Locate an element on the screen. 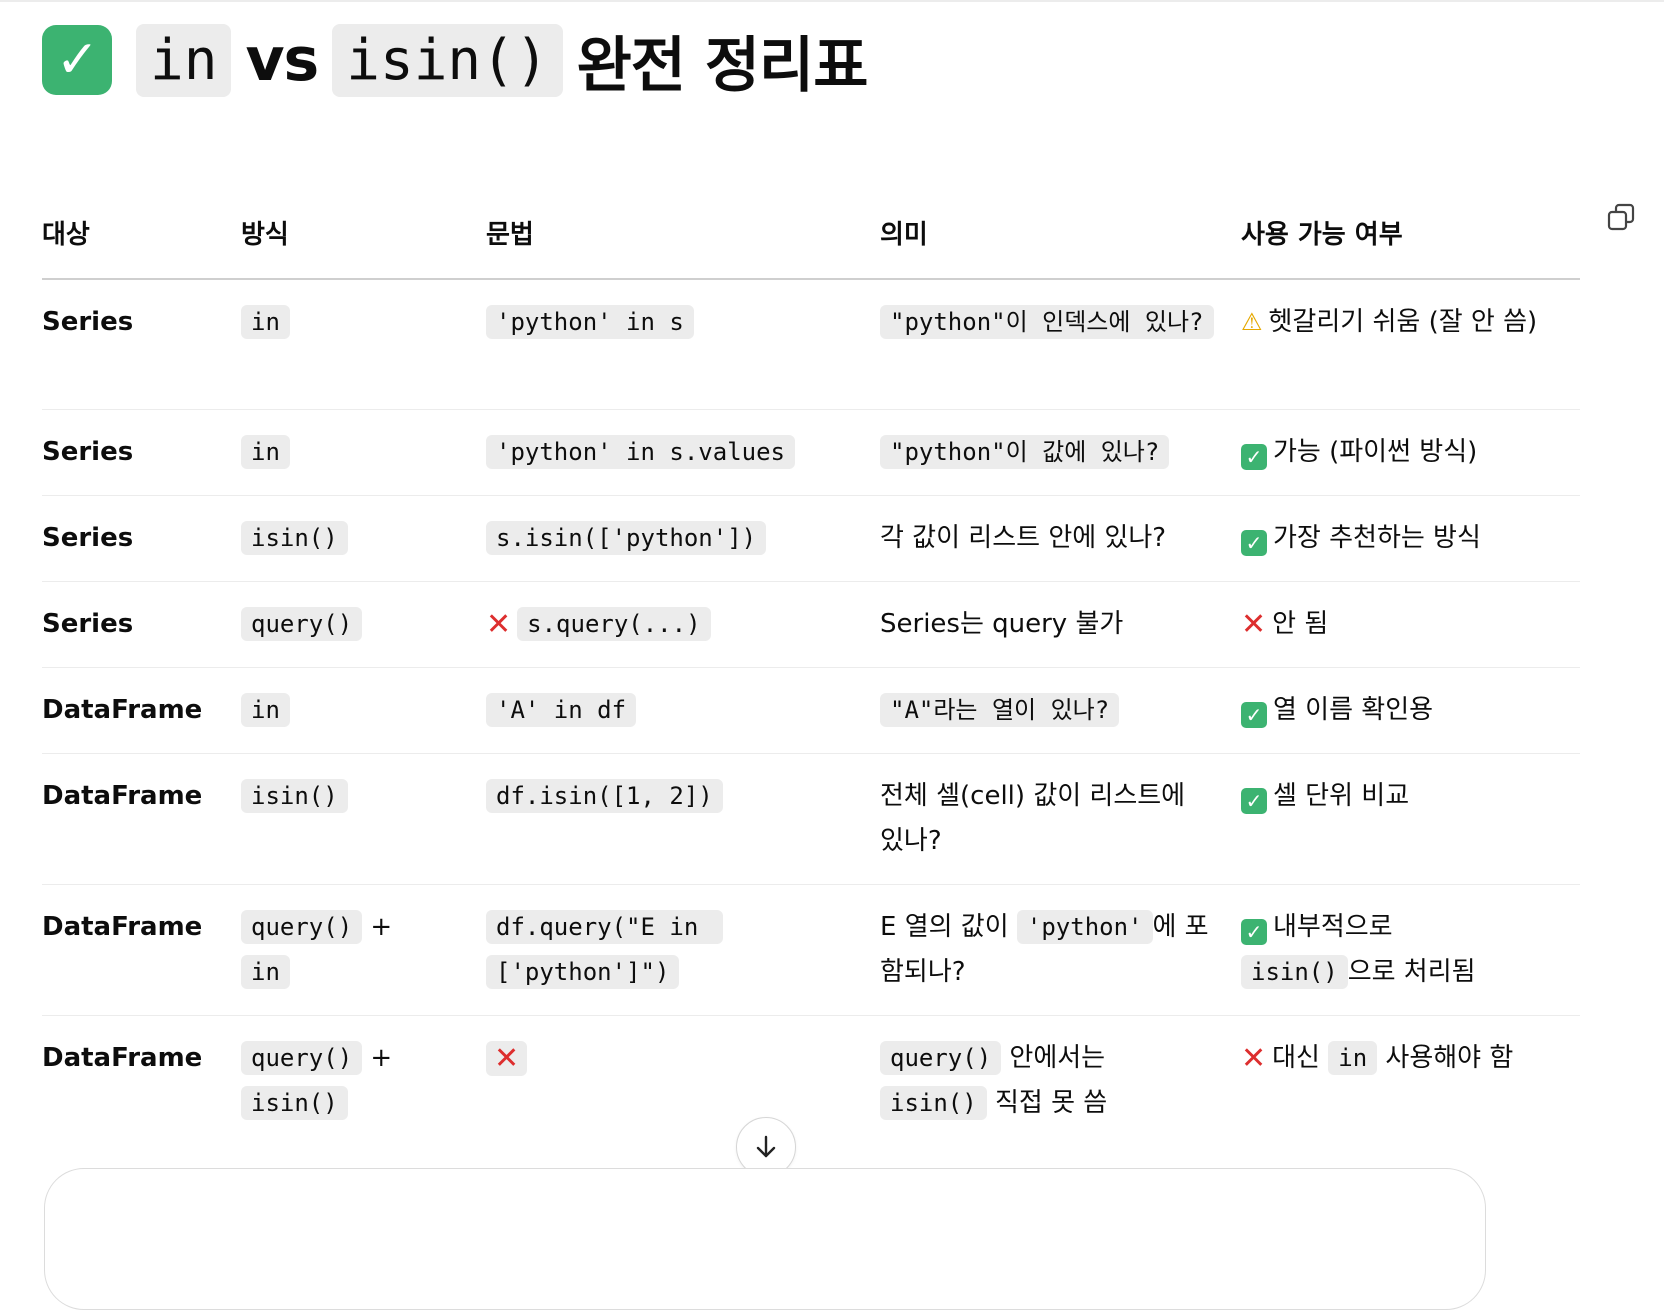 The height and width of the screenshot is (1310, 1664). cell-meaning: Series는 query 불가 is located at coordinates (1060, 624).